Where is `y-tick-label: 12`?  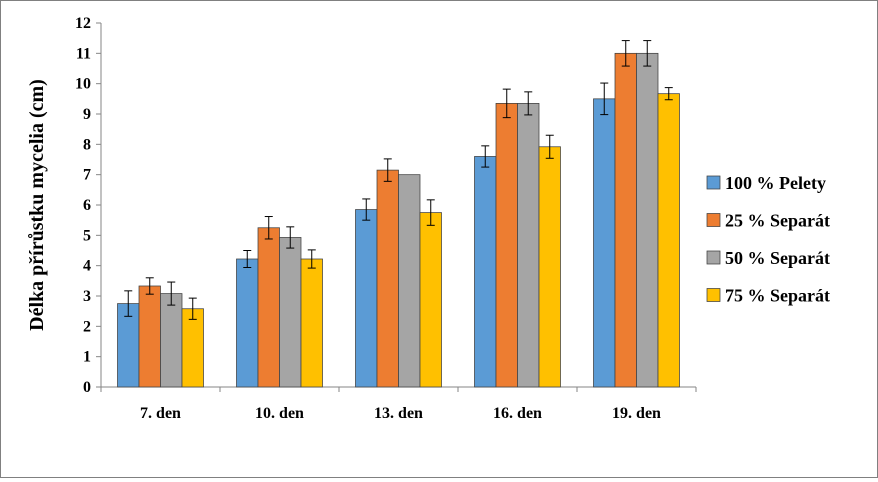 y-tick-label: 12 is located at coordinates (83, 23).